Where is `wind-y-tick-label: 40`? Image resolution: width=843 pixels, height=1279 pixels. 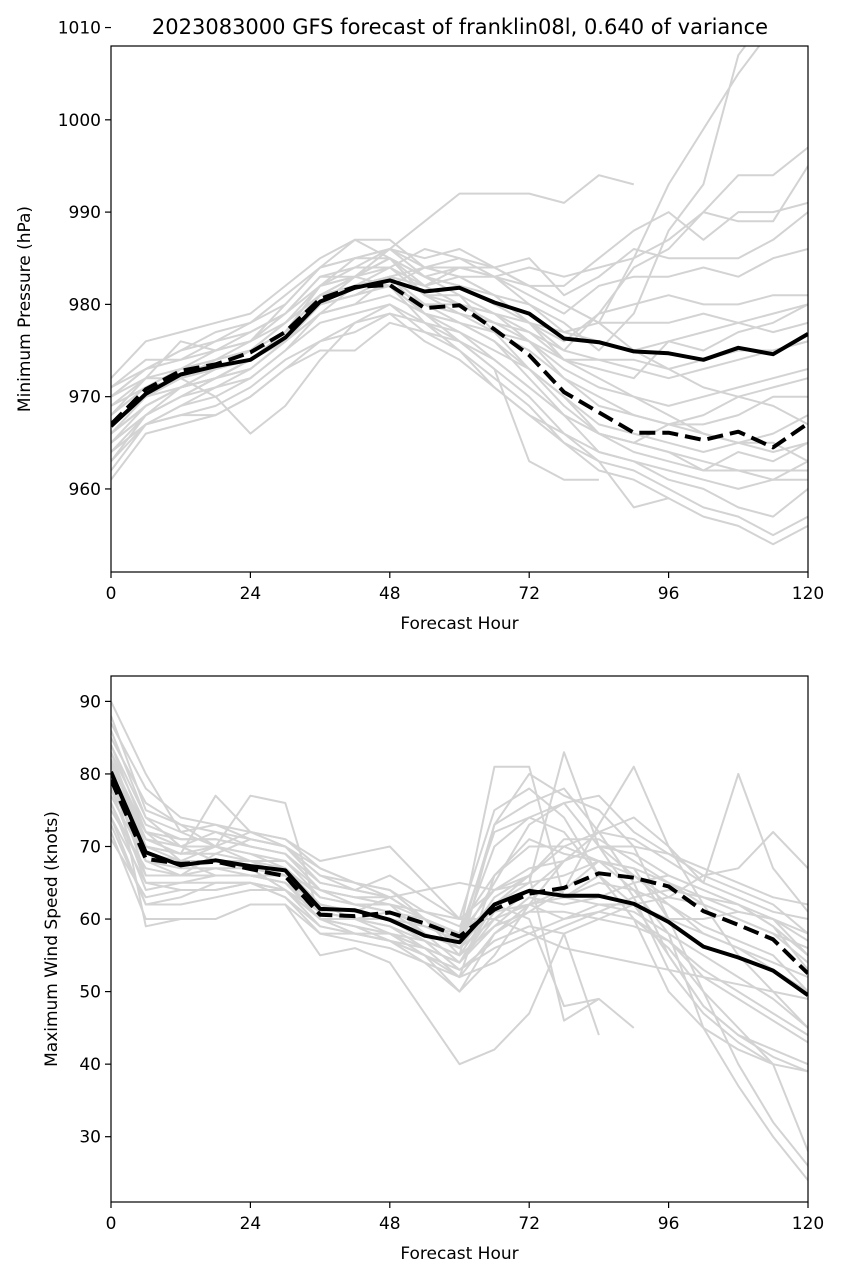 wind-y-tick-label: 40 is located at coordinates (90, 1065).